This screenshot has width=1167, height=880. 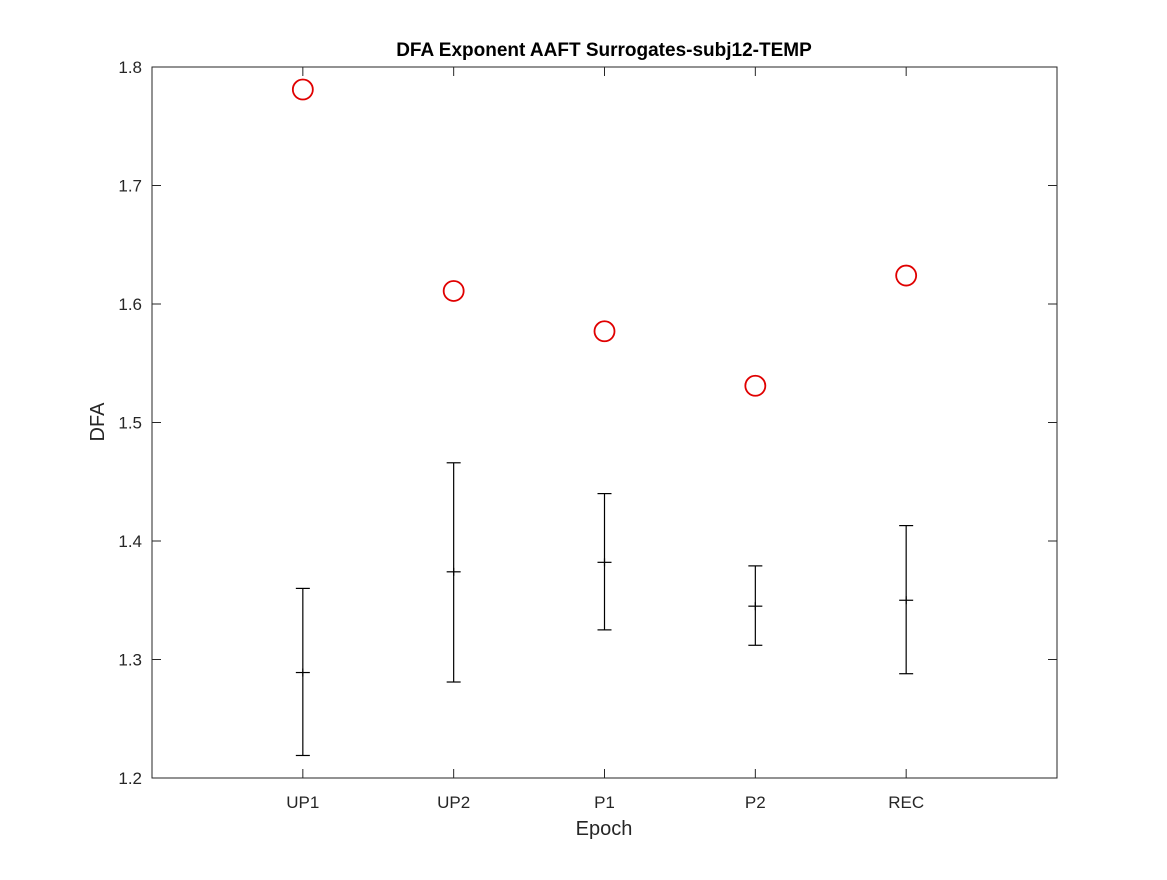 I want to click on y-tick-label: 1.4, so click(x=130, y=541).